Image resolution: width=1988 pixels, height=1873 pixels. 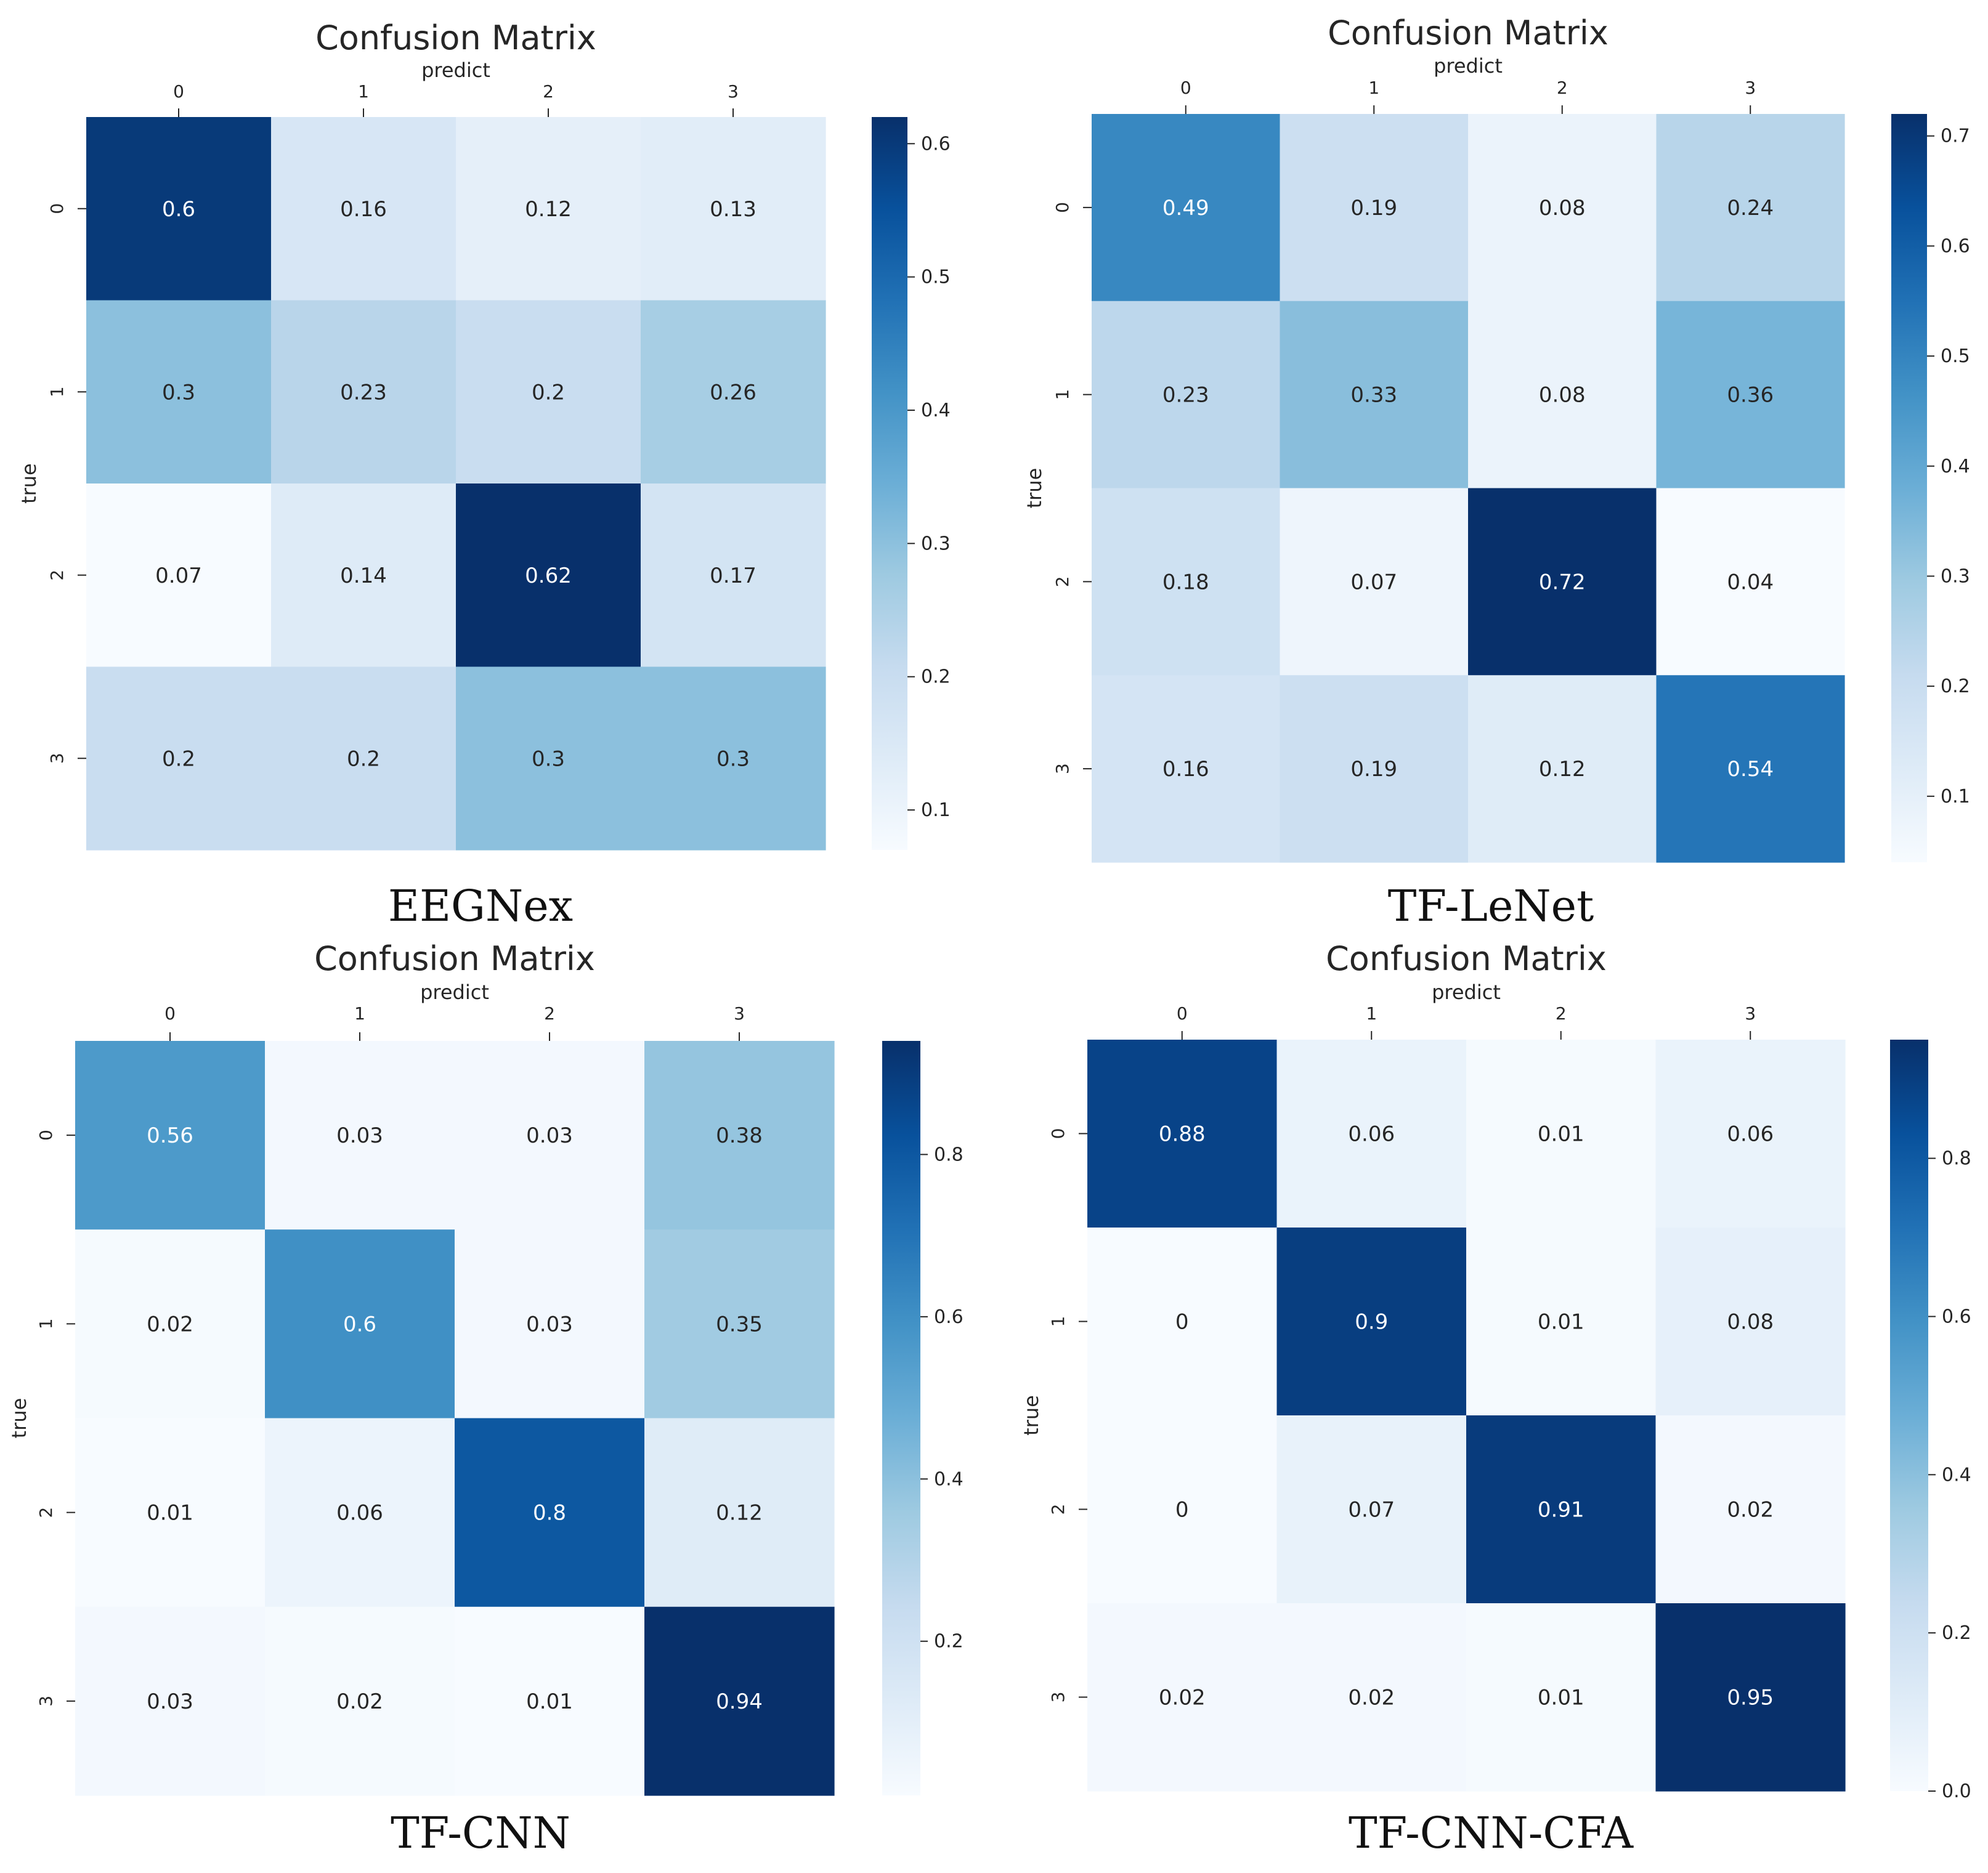 I want to click on cell-value-label: 0.08, so click(x=1751, y=1322).